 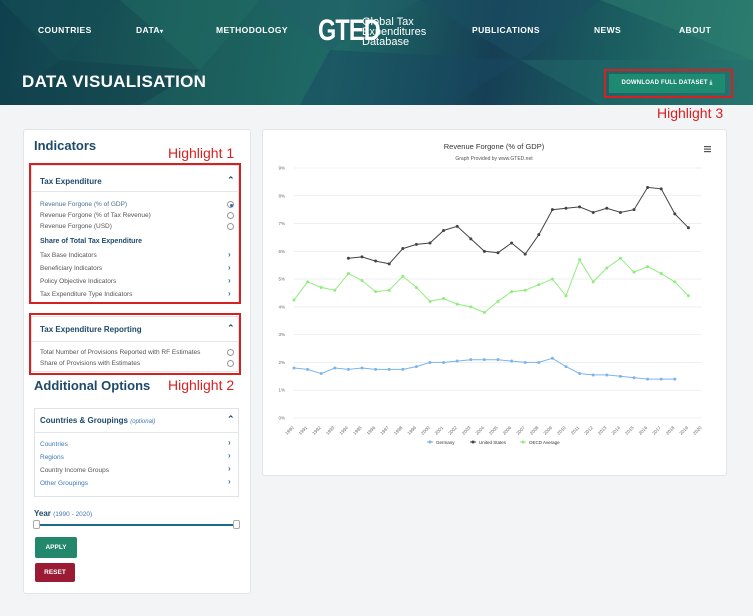 What do you see at coordinates (68, 255) in the screenshot?
I see `row-tax-base-indicators: Tax Base Indicators` at bounding box center [68, 255].